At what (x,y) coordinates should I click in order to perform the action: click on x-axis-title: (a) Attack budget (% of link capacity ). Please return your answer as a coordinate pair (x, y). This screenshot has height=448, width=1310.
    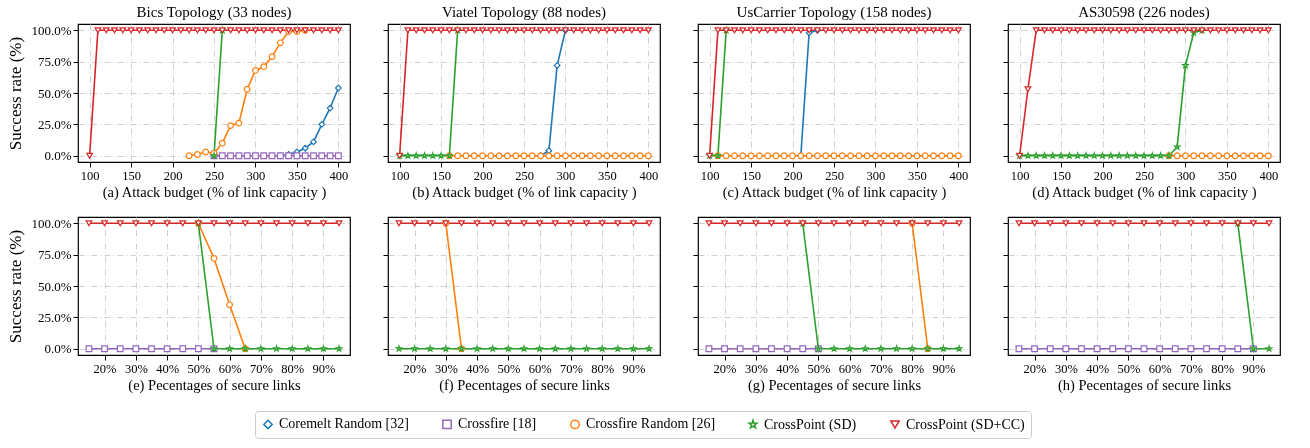
    Looking at the image, I should click on (214, 192).